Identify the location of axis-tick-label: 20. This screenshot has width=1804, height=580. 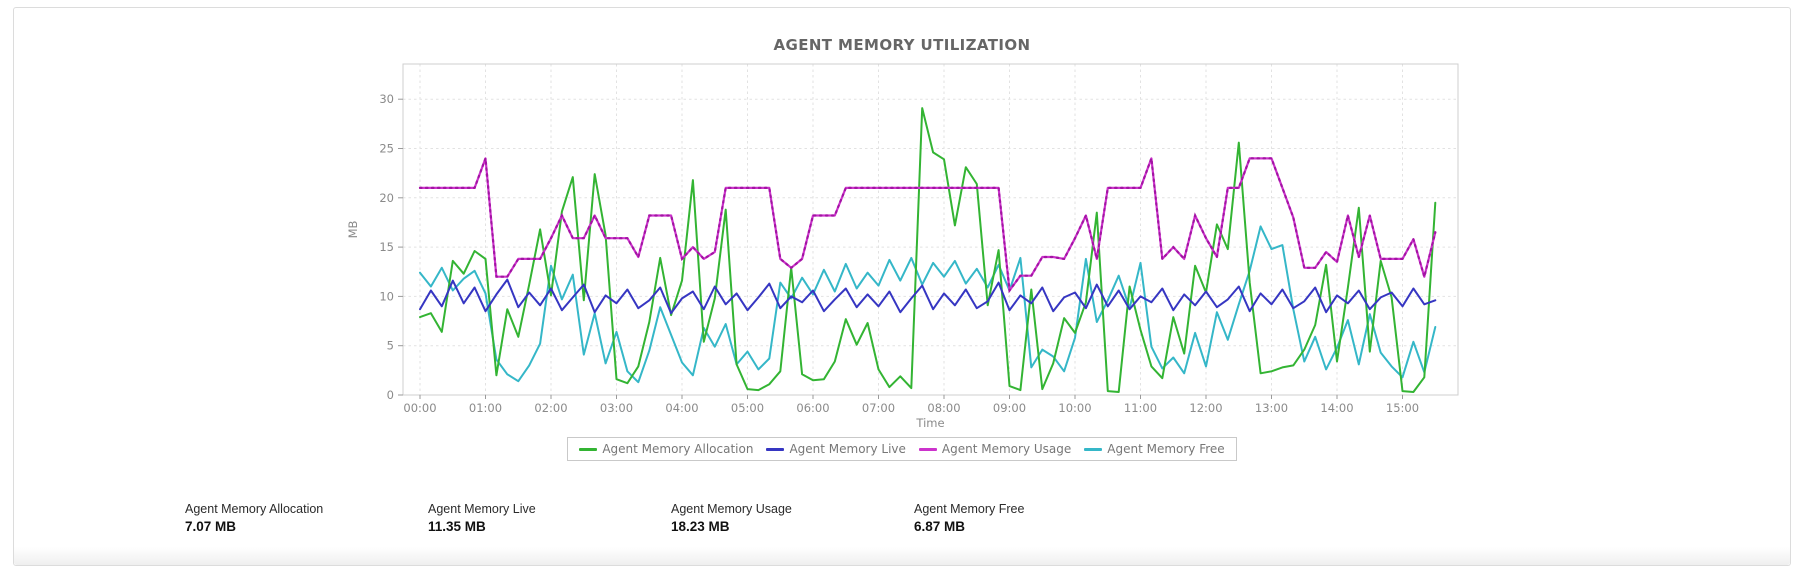
(386, 198).